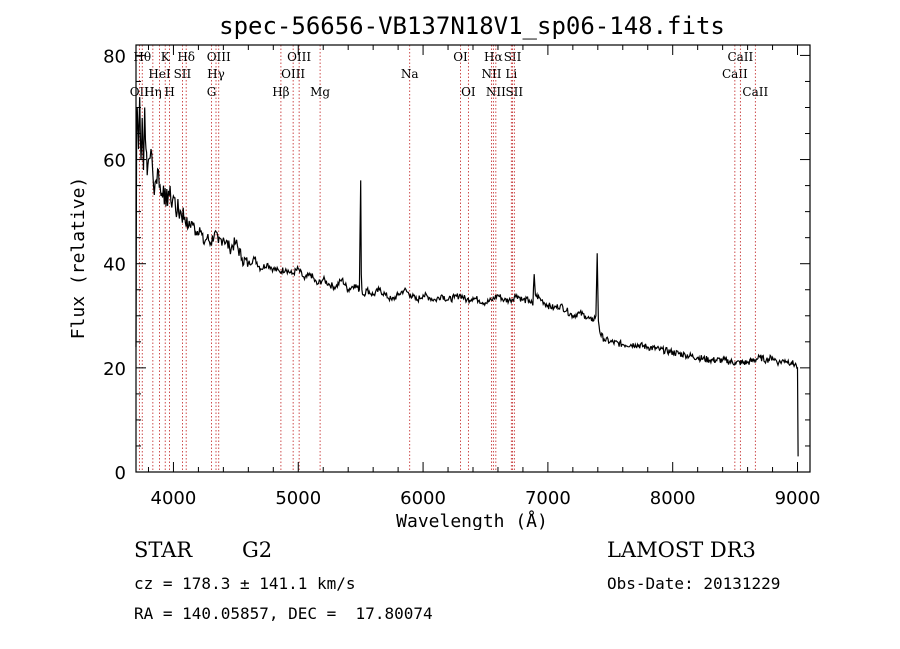 The height and width of the screenshot is (649, 900). I want to click on line-label: OII, so click(140, 92).